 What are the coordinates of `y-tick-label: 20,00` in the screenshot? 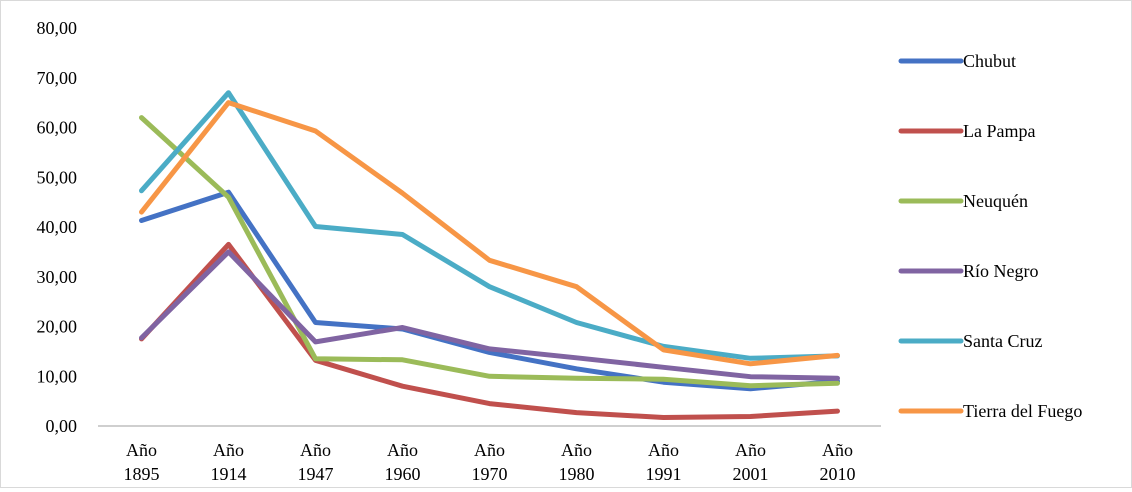 It's located at (57, 327).